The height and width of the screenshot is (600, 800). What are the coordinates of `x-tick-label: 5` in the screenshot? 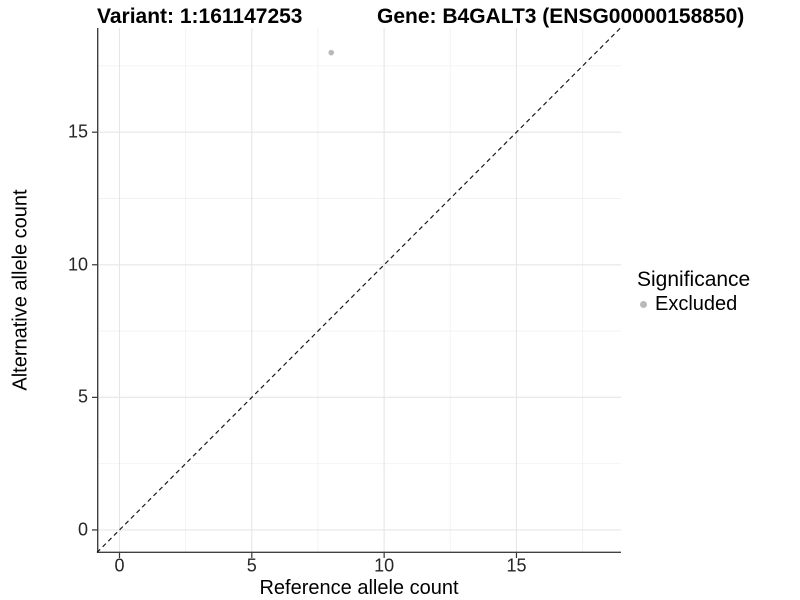 It's located at (251, 565).